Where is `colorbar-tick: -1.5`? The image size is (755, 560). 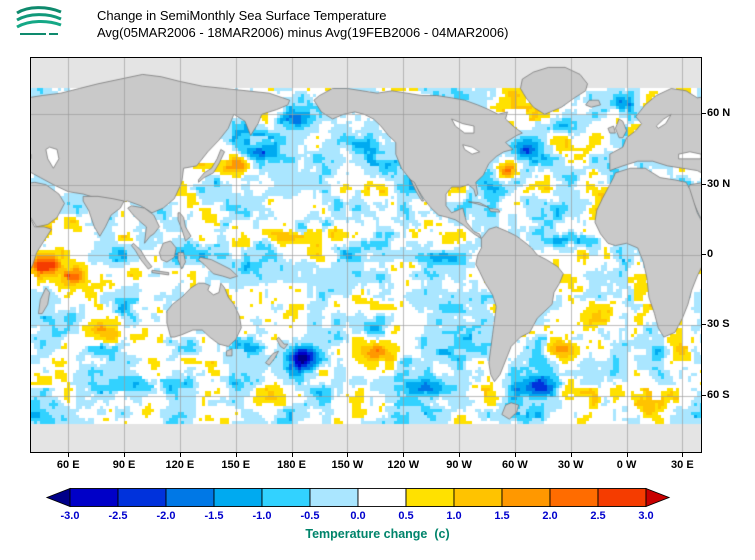 colorbar-tick: -1.5 is located at coordinates (214, 516).